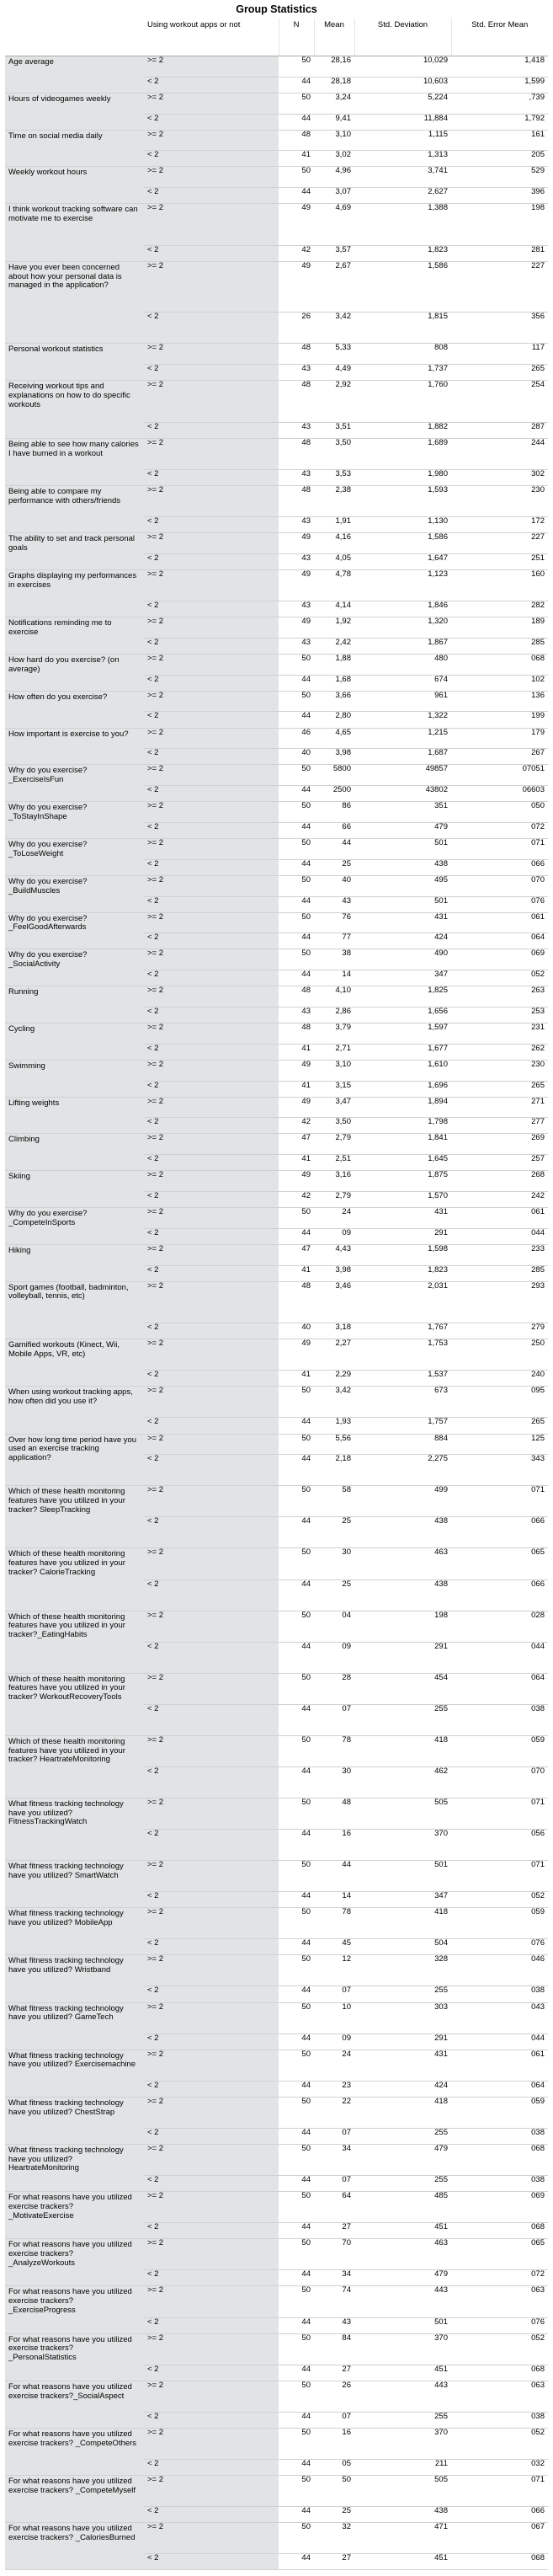 The width and height of the screenshot is (553, 2576). Describe the element at coordinates (75, 783) in the screenshot. I see `variable-label: Why do you exercise? _ExerciseIsFun` at that location.